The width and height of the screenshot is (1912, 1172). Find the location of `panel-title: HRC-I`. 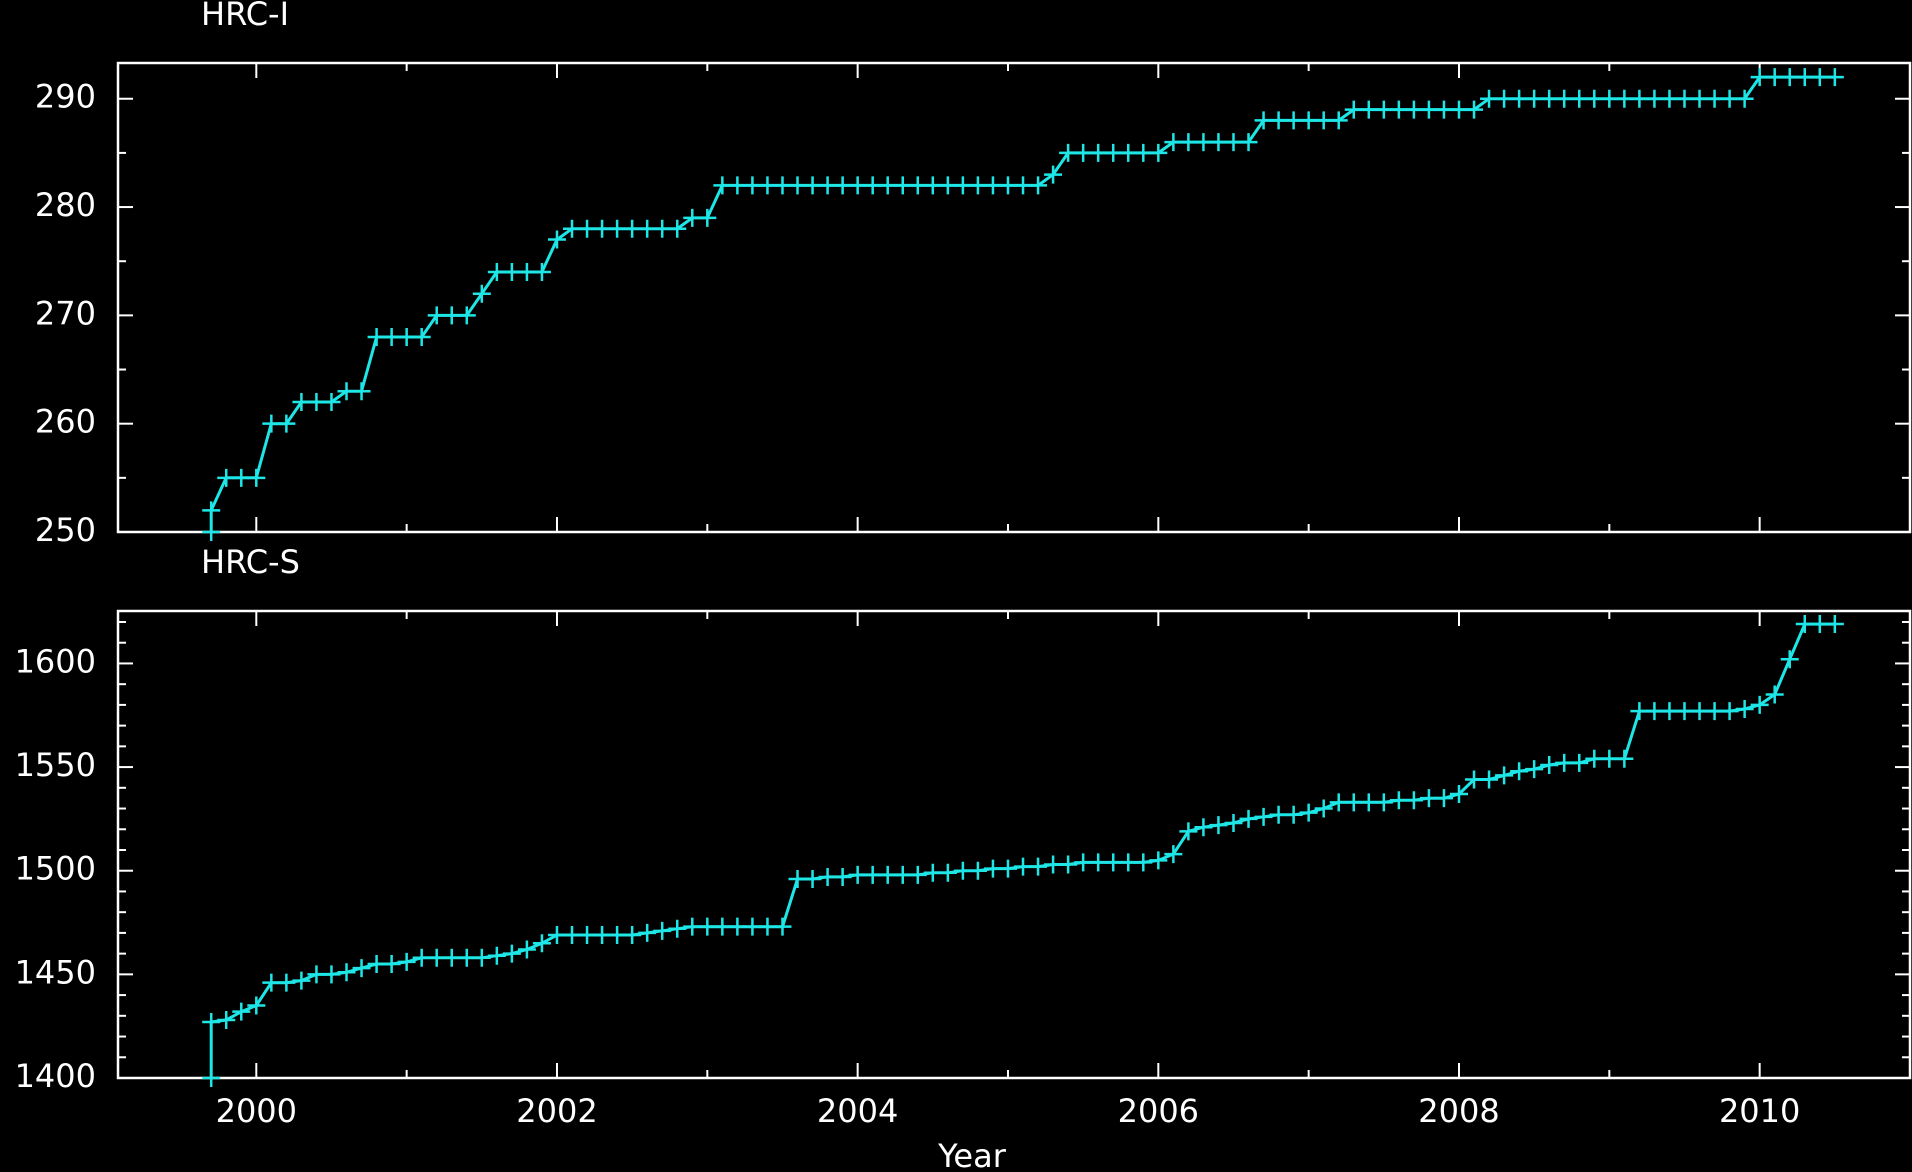

panel-title: HRC-I is located at coordinates (245, 16).